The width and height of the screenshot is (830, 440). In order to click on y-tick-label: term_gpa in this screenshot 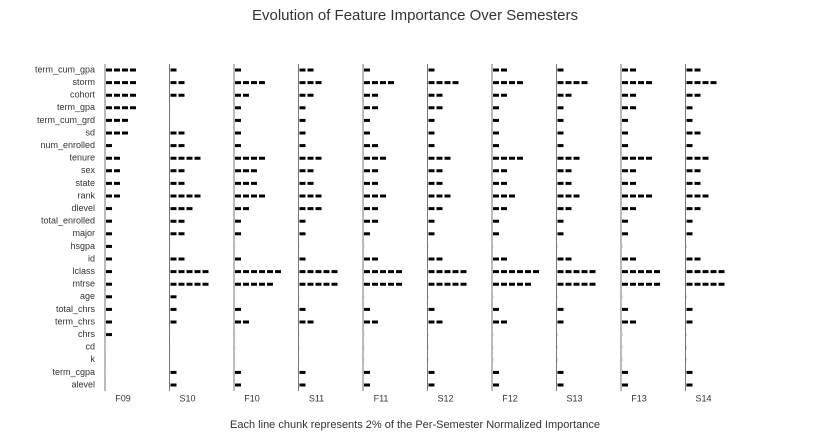, I will do `click(76, 107)`.